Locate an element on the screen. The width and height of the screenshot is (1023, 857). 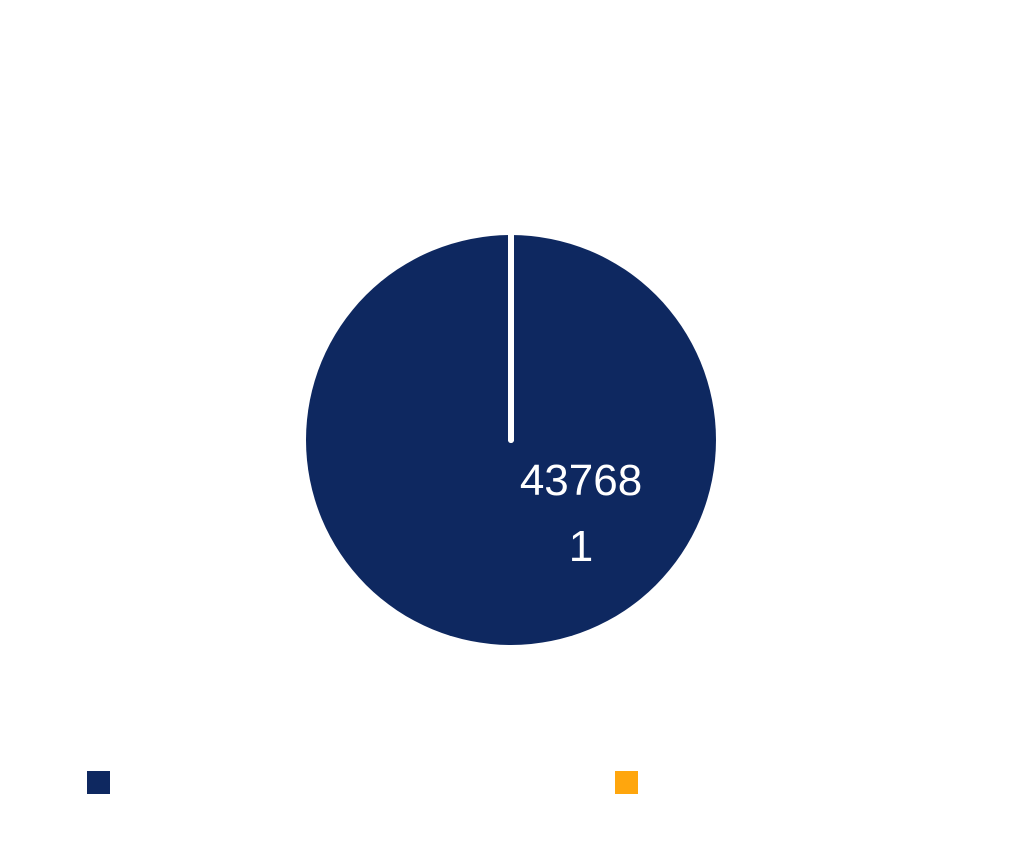
legend is located at coordinates (362, 782).